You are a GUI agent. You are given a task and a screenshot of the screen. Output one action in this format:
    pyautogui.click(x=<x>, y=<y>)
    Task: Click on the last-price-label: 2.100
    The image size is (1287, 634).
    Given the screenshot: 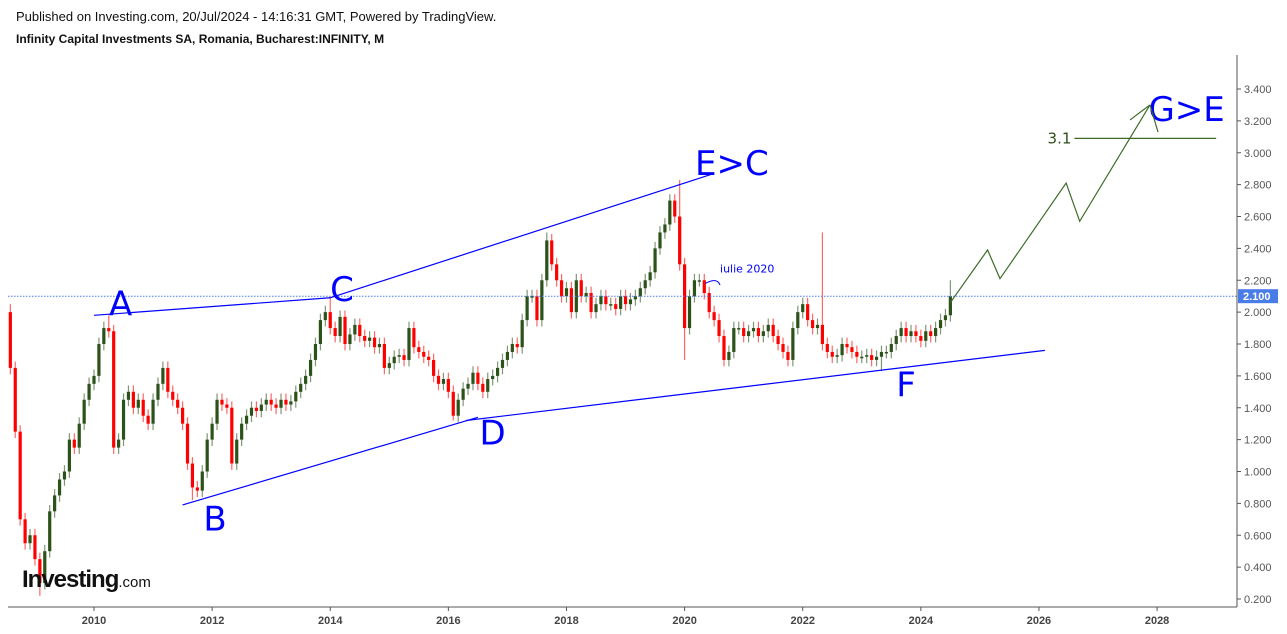 What is the action you would take?
    pyautogui.click(x=1257, y=297)
    